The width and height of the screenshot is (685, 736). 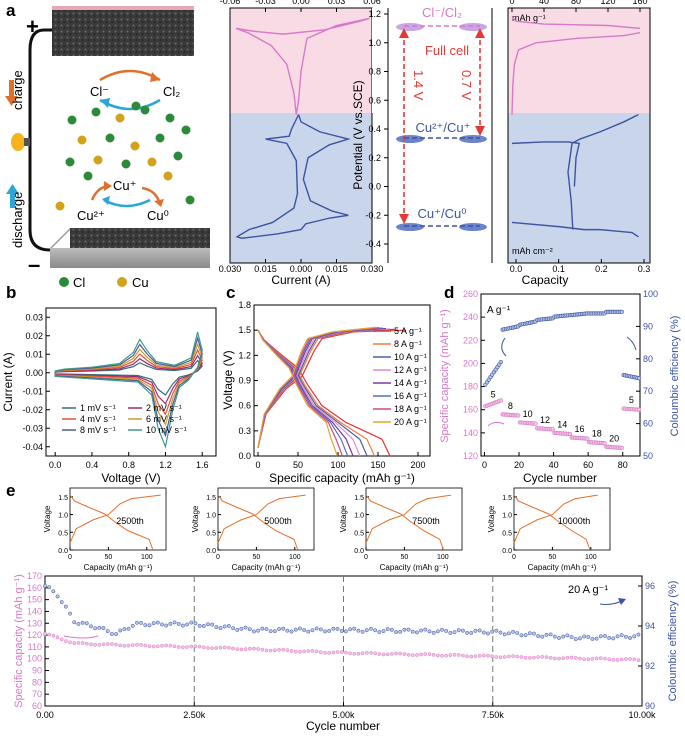 I want to click on cl-particle, so click(x=145, y=110).